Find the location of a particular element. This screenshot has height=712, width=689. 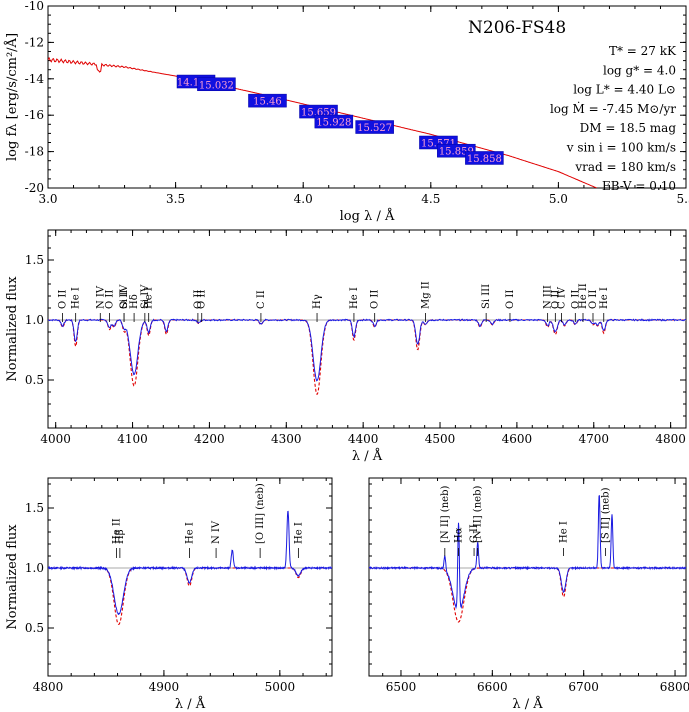

x-tick-label: 4.0 is located at coordinates (303, 199).